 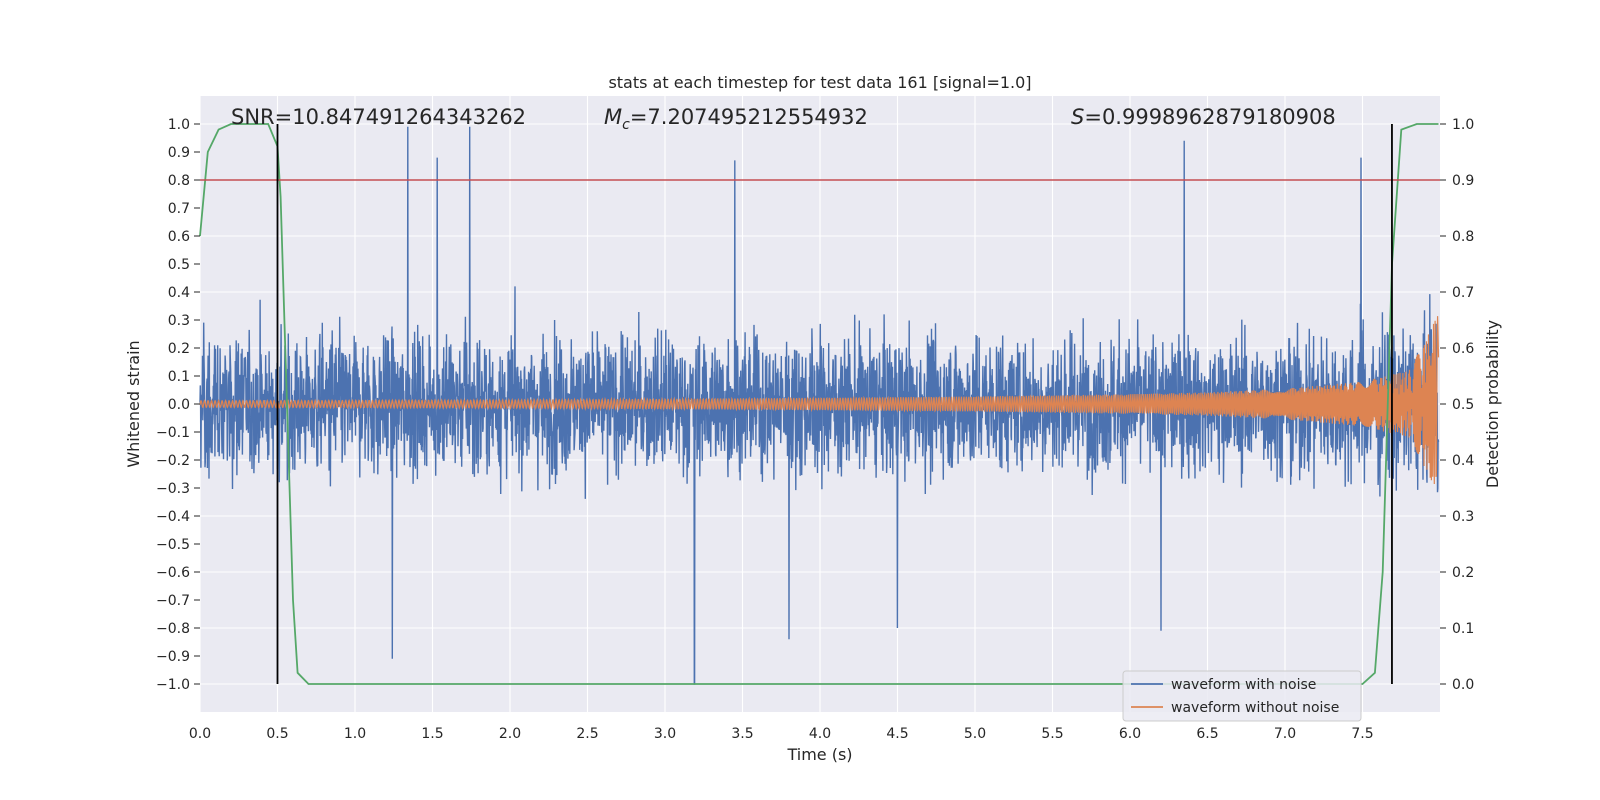 I want to click on x-tick-label: 0.5, so click(x=277, y=734).